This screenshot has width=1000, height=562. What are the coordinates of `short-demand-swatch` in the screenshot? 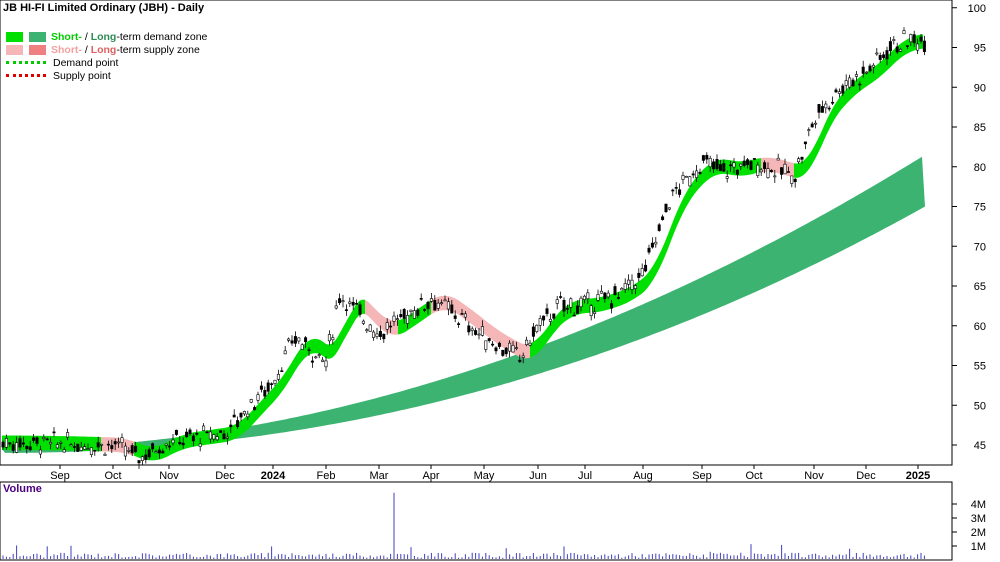 It's located at (14, 36).